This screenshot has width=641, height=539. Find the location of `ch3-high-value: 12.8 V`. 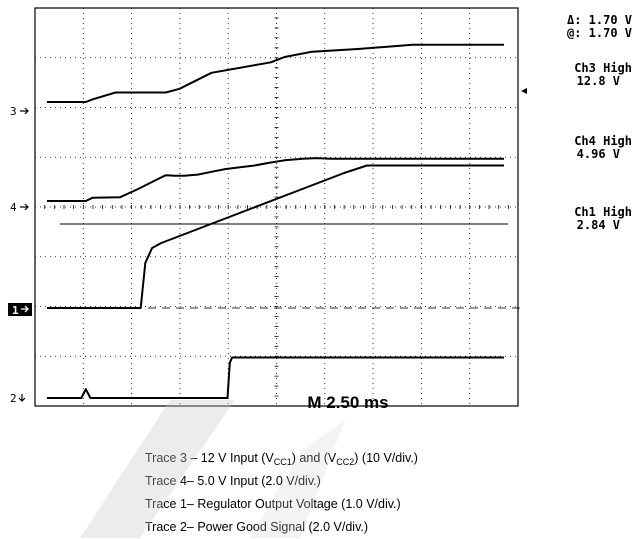

ch3-high-value: 12.8 V is located at coordinates (598, 81).